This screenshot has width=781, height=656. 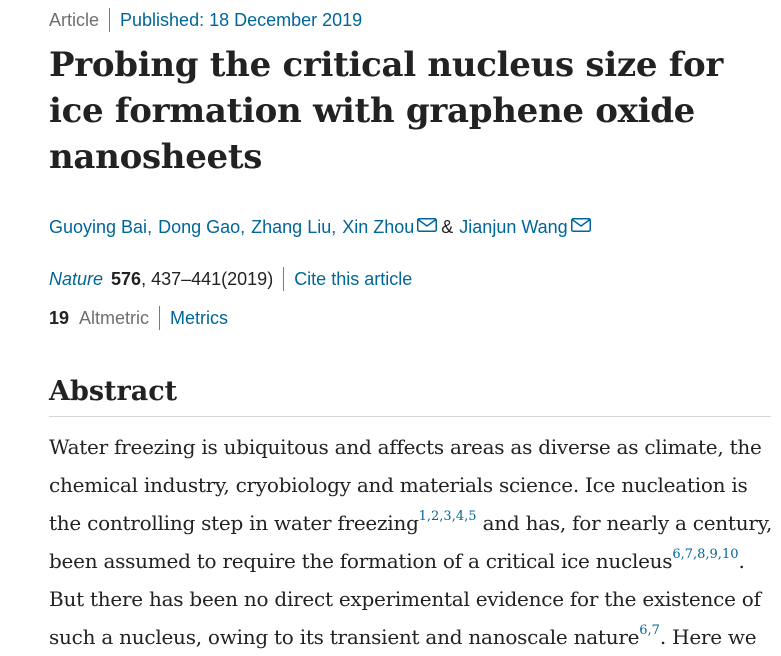 What do you see at coordinates (113, 391) in the screenshot?
I see `abstract-heading: Abstract` at bounding box center [113, 391].